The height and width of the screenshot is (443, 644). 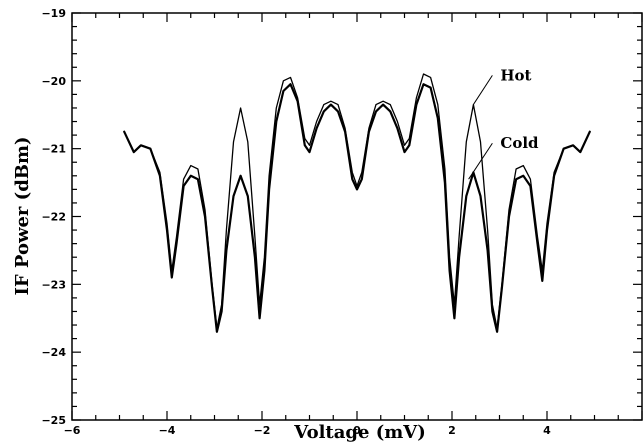 I want to click on y-tick-label: −19, so click(x=53, y=13).